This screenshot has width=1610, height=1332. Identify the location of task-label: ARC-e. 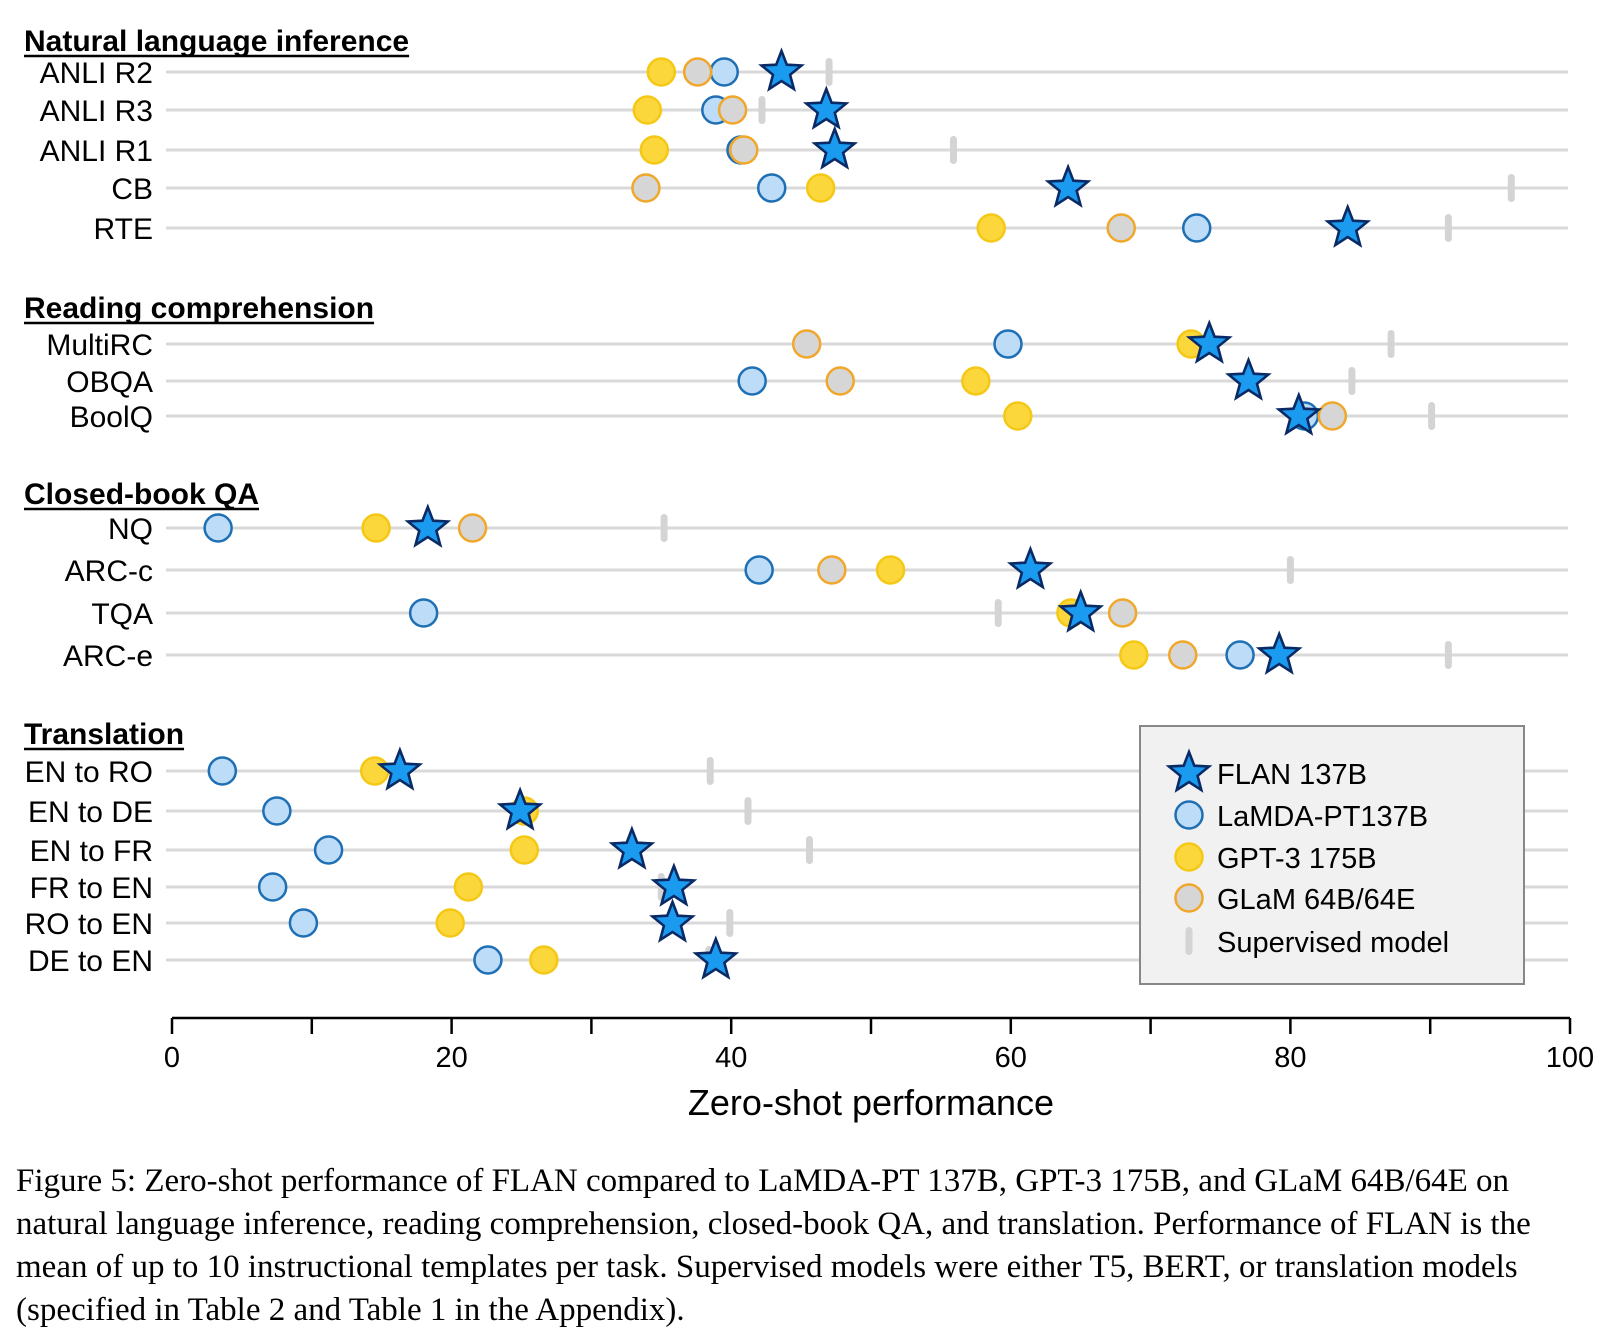
(108, 656).